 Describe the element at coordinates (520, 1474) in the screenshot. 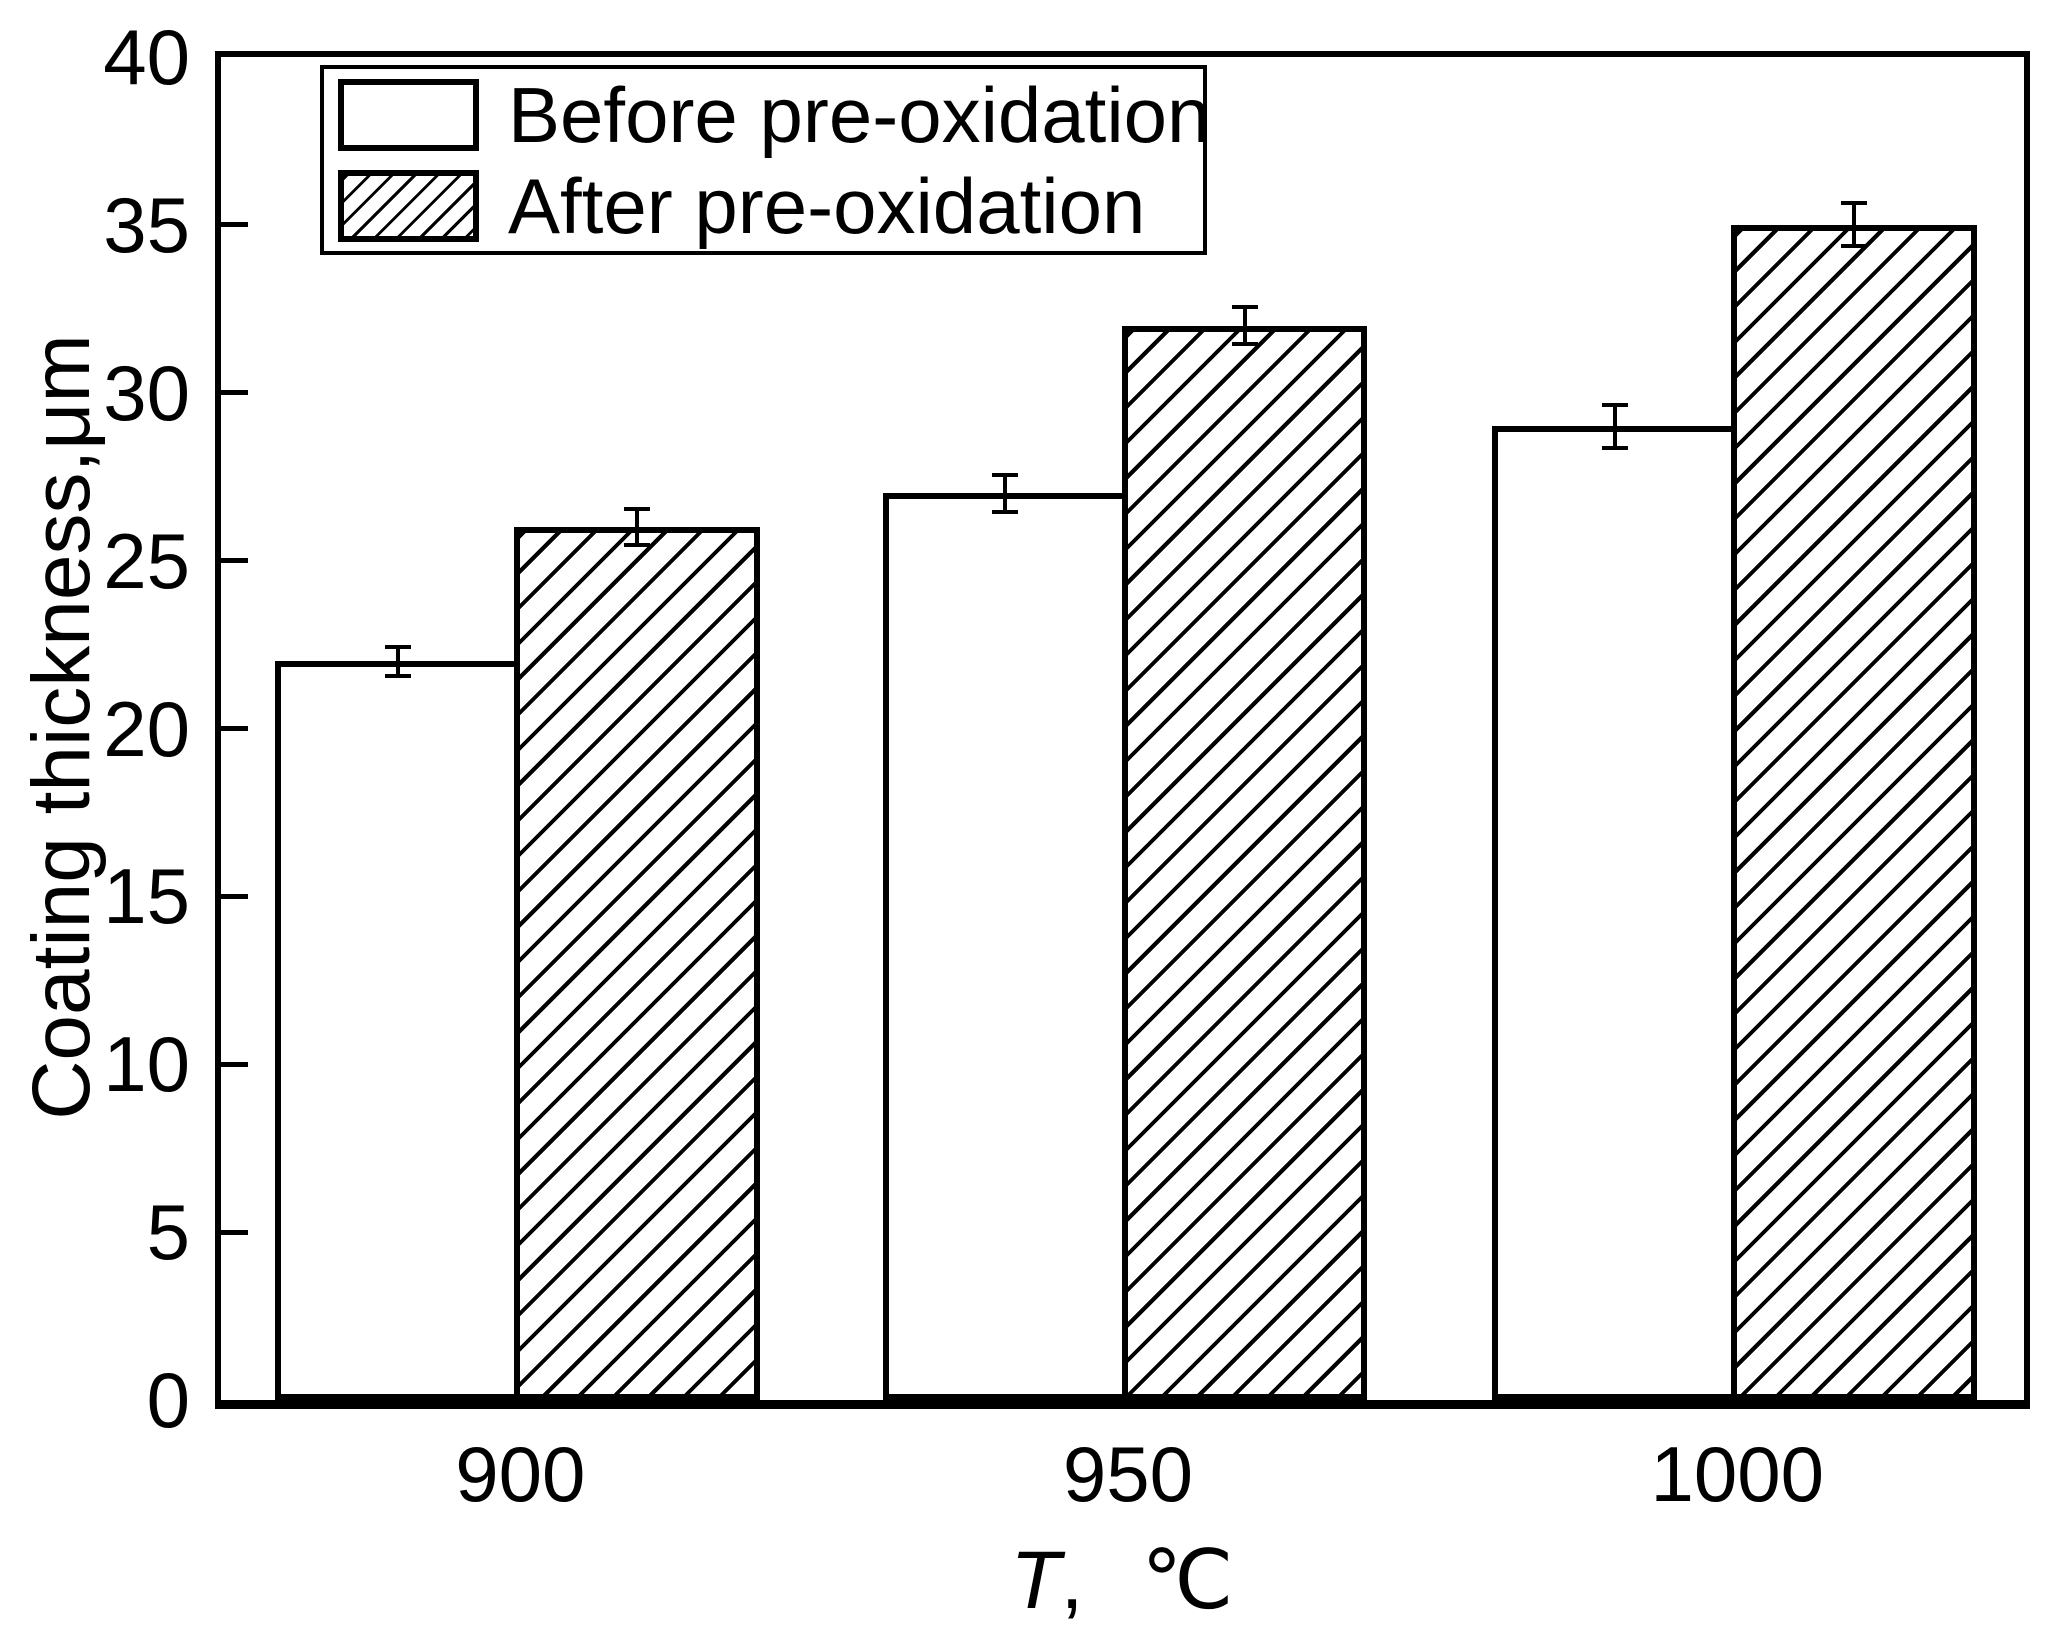

I see `x-tick-label: 900` at that location.